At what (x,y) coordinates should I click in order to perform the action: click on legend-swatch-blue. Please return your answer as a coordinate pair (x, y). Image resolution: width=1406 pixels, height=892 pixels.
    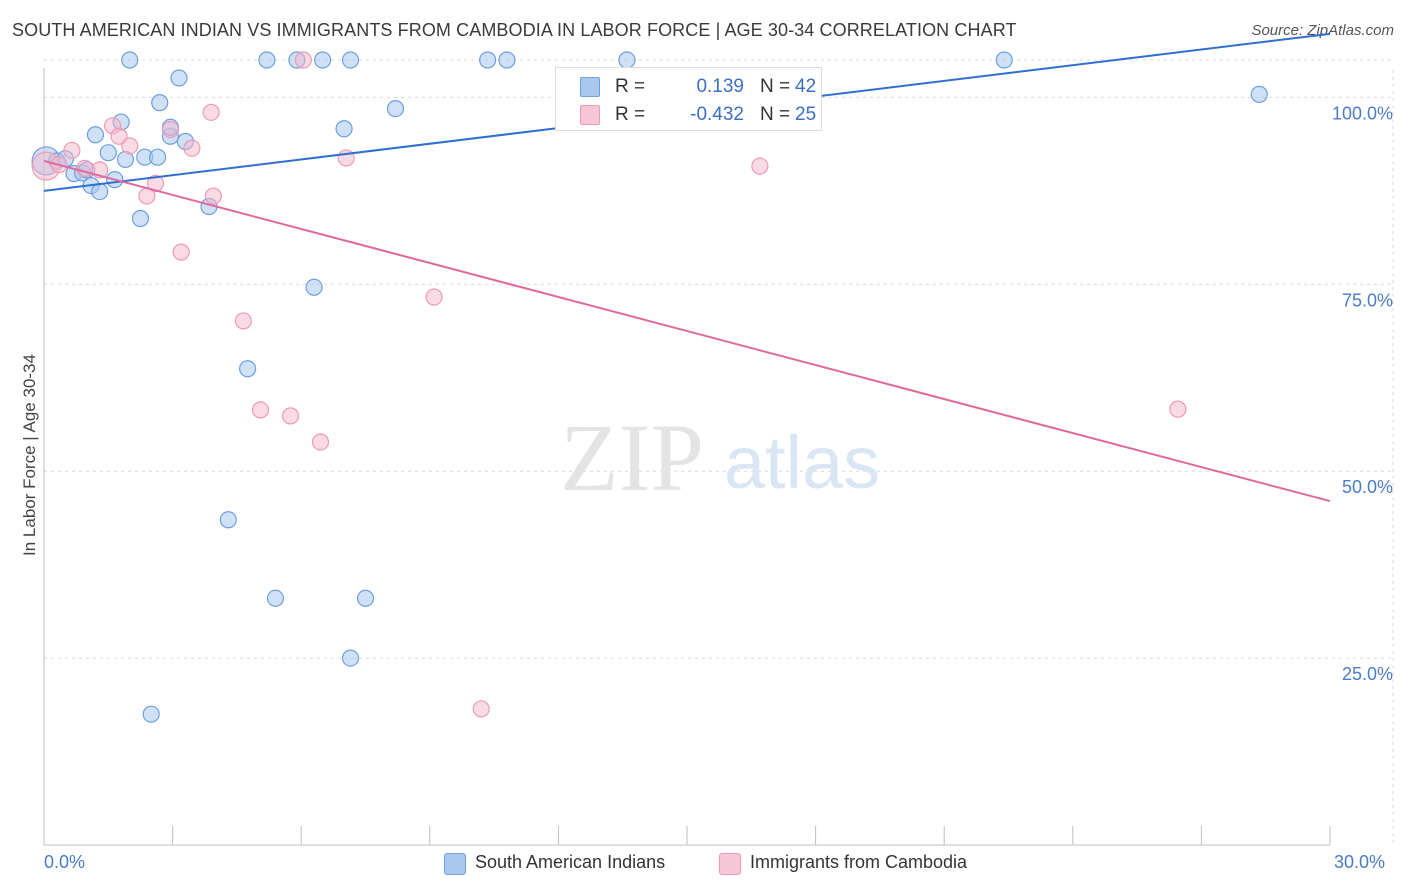
    Looking at the image, I should click on (590, 87).